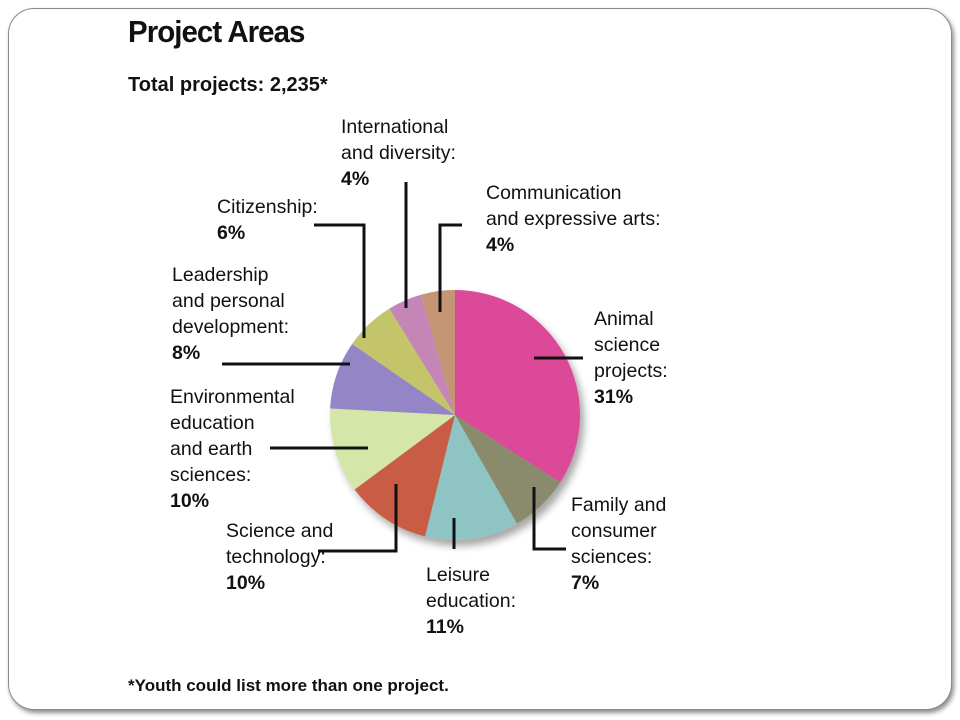  Describe the element at coordinates (614, 397) in the screenshot. I see `slice-percent: 31%` at that location.